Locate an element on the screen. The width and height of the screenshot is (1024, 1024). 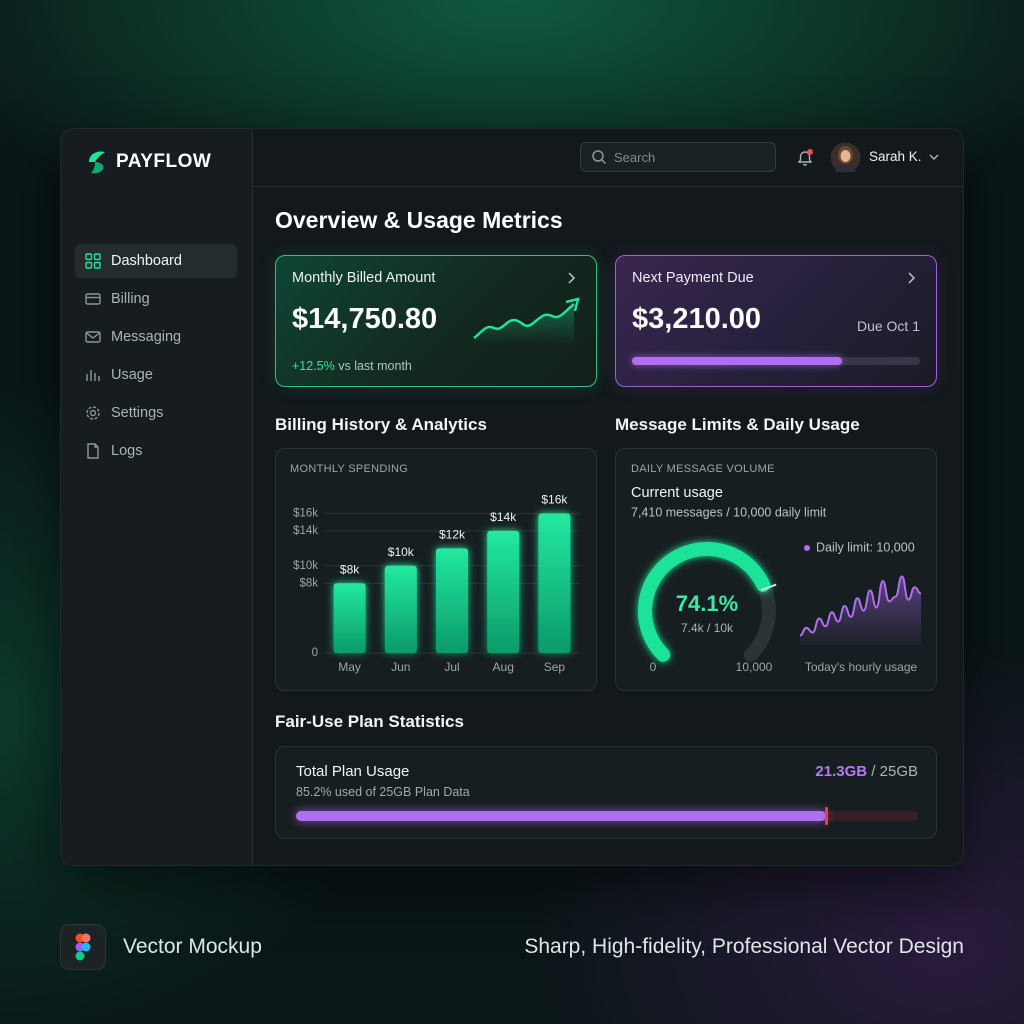
user-name: Sarah K. is located at coordinates (895, 156).